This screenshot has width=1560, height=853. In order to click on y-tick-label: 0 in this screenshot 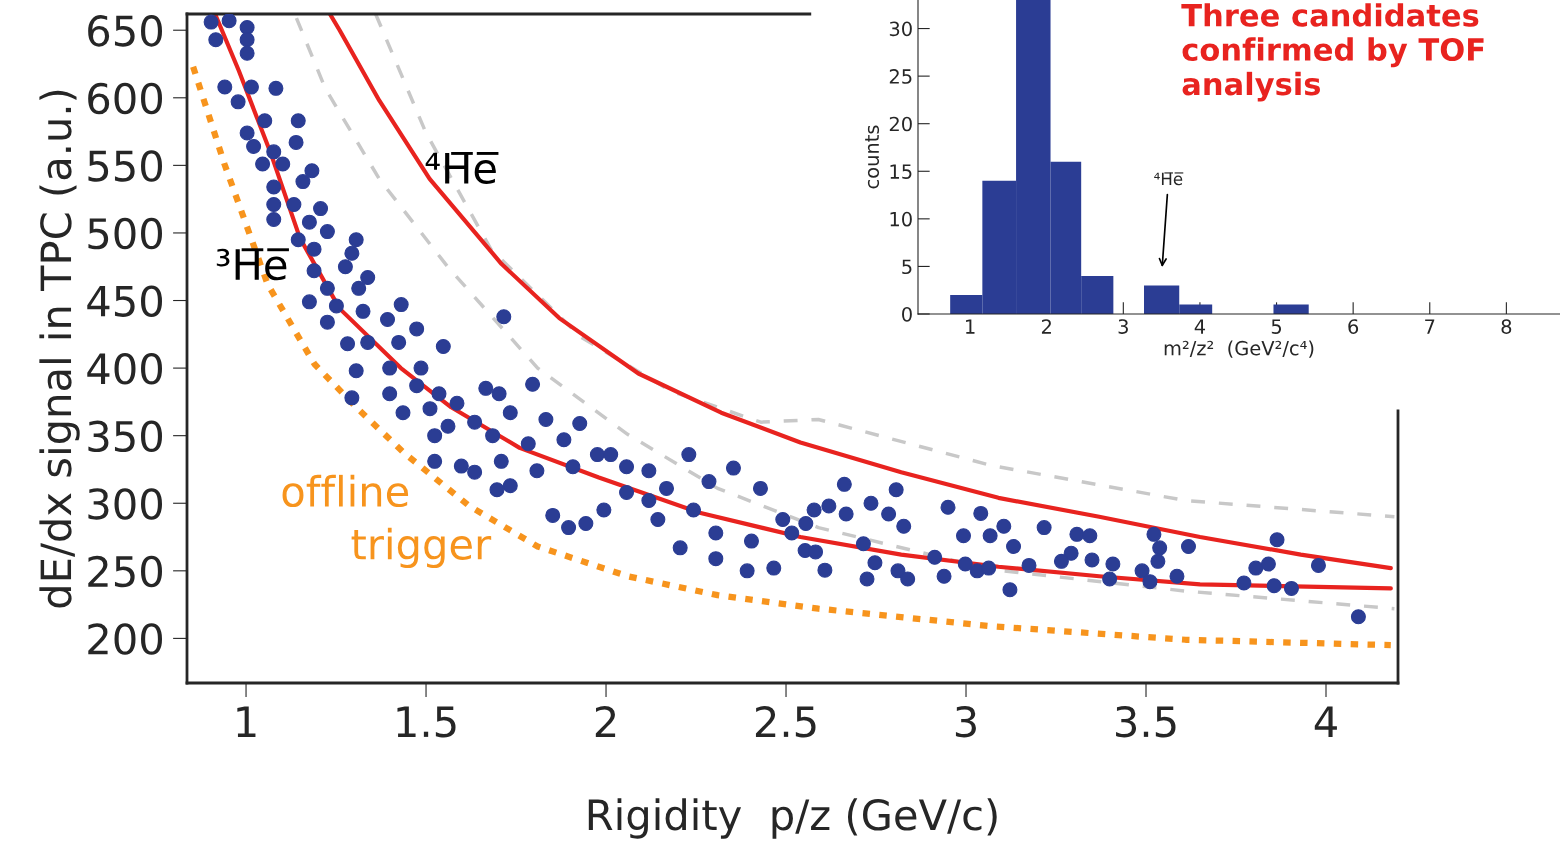, I will do `click(907, 314)`.